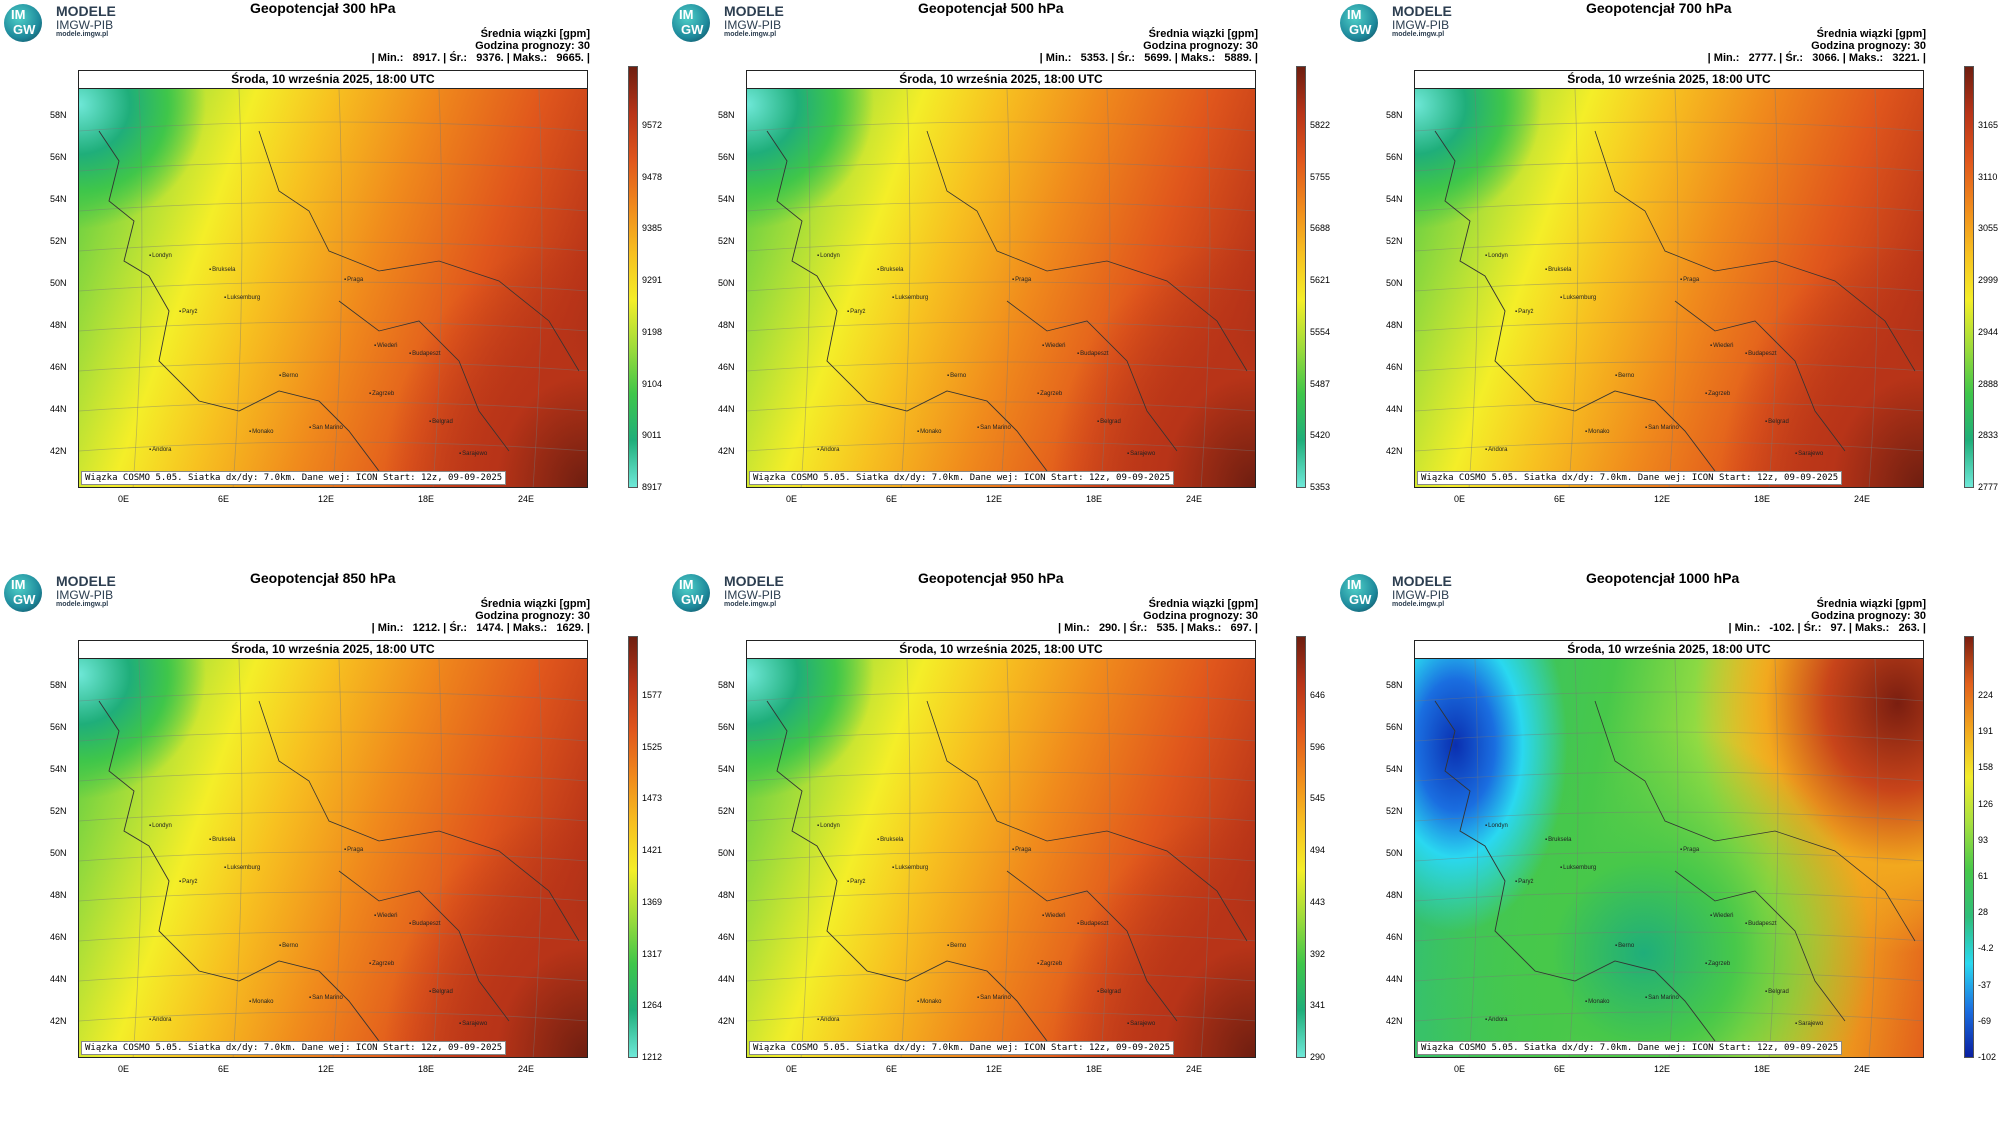 The image size is (2000, 1137). Describe the element at coordinates (652, 1005) in the screenshot. I see `colorbar-tick-label: 1264` at that location.